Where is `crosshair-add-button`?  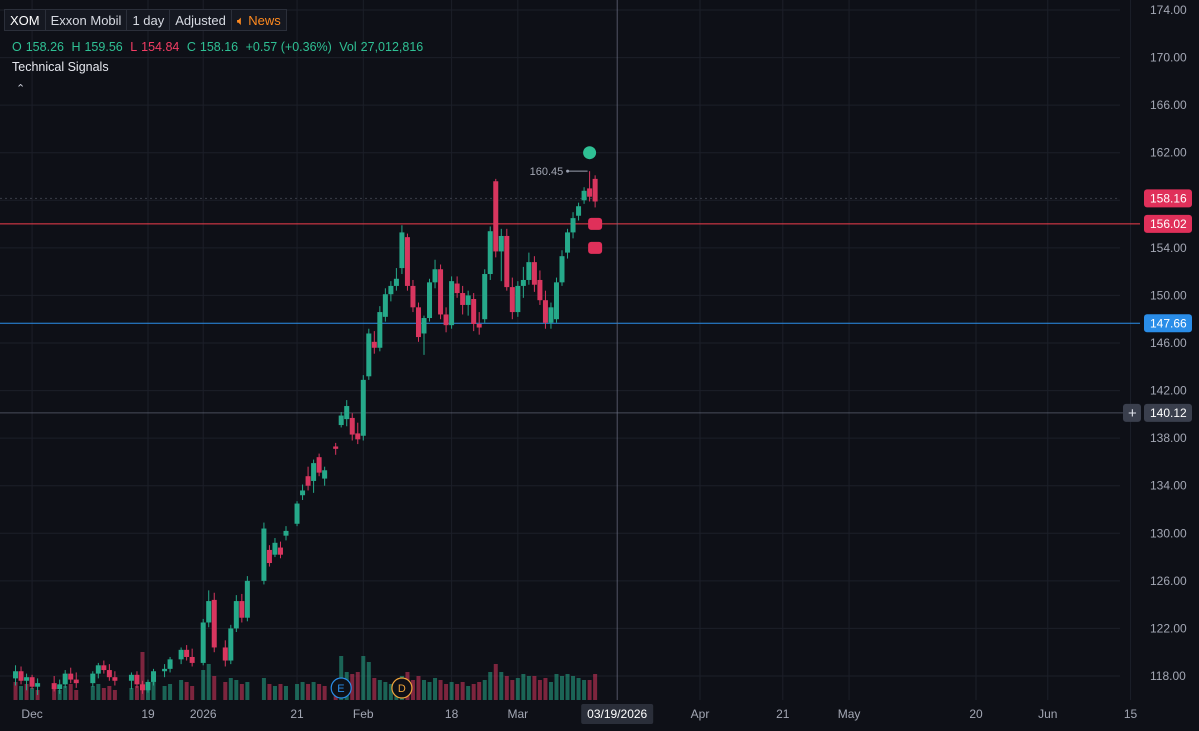
crosshair-add-button is located at coordinates (1132, 412).